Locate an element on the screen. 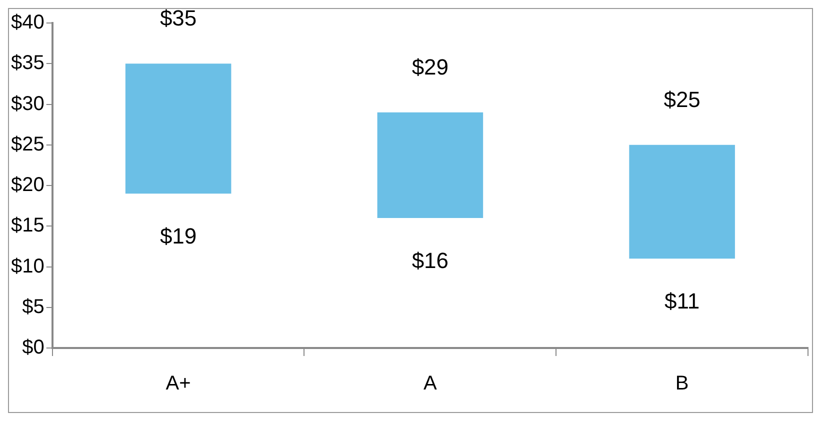  x-tick-label: B is located at coordinates (682, 383).